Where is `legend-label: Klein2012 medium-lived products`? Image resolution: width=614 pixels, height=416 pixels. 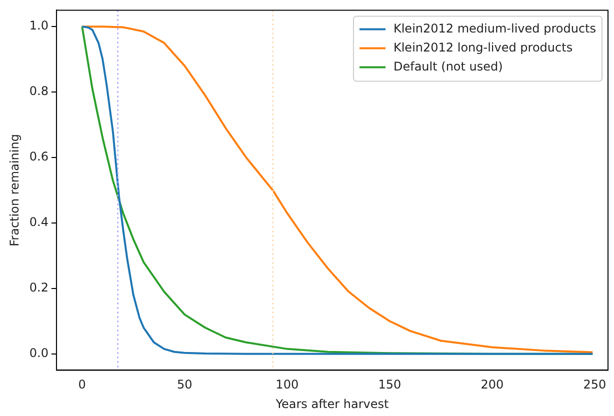
legend-label: Klein2012 medium-lived products is located at coordinates (494, 28).